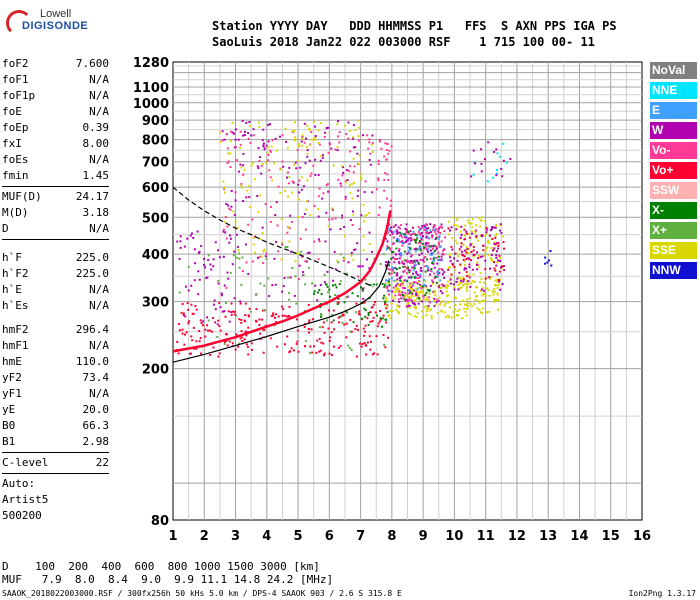 The width and height of the screenshot is (700, 600). I want to click on y-tick-label: 300, so click(155, 303).